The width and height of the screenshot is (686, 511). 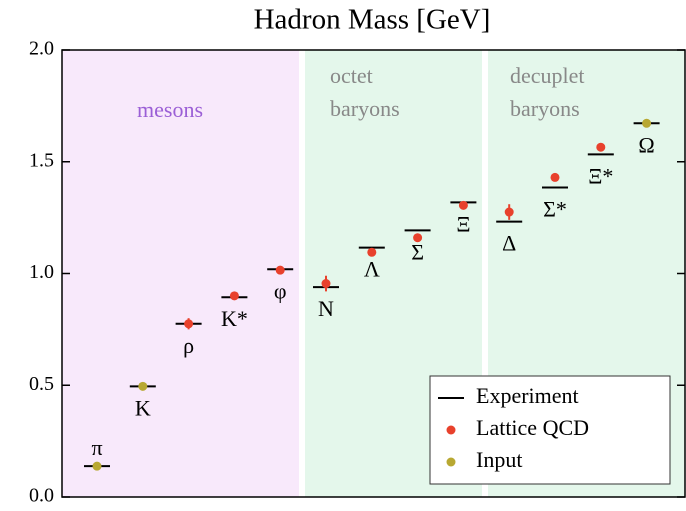 What do you see at coordinates (372, 269) in the screenshot?
I see `hadron-label: Λ` at bounding box center [372, 269].